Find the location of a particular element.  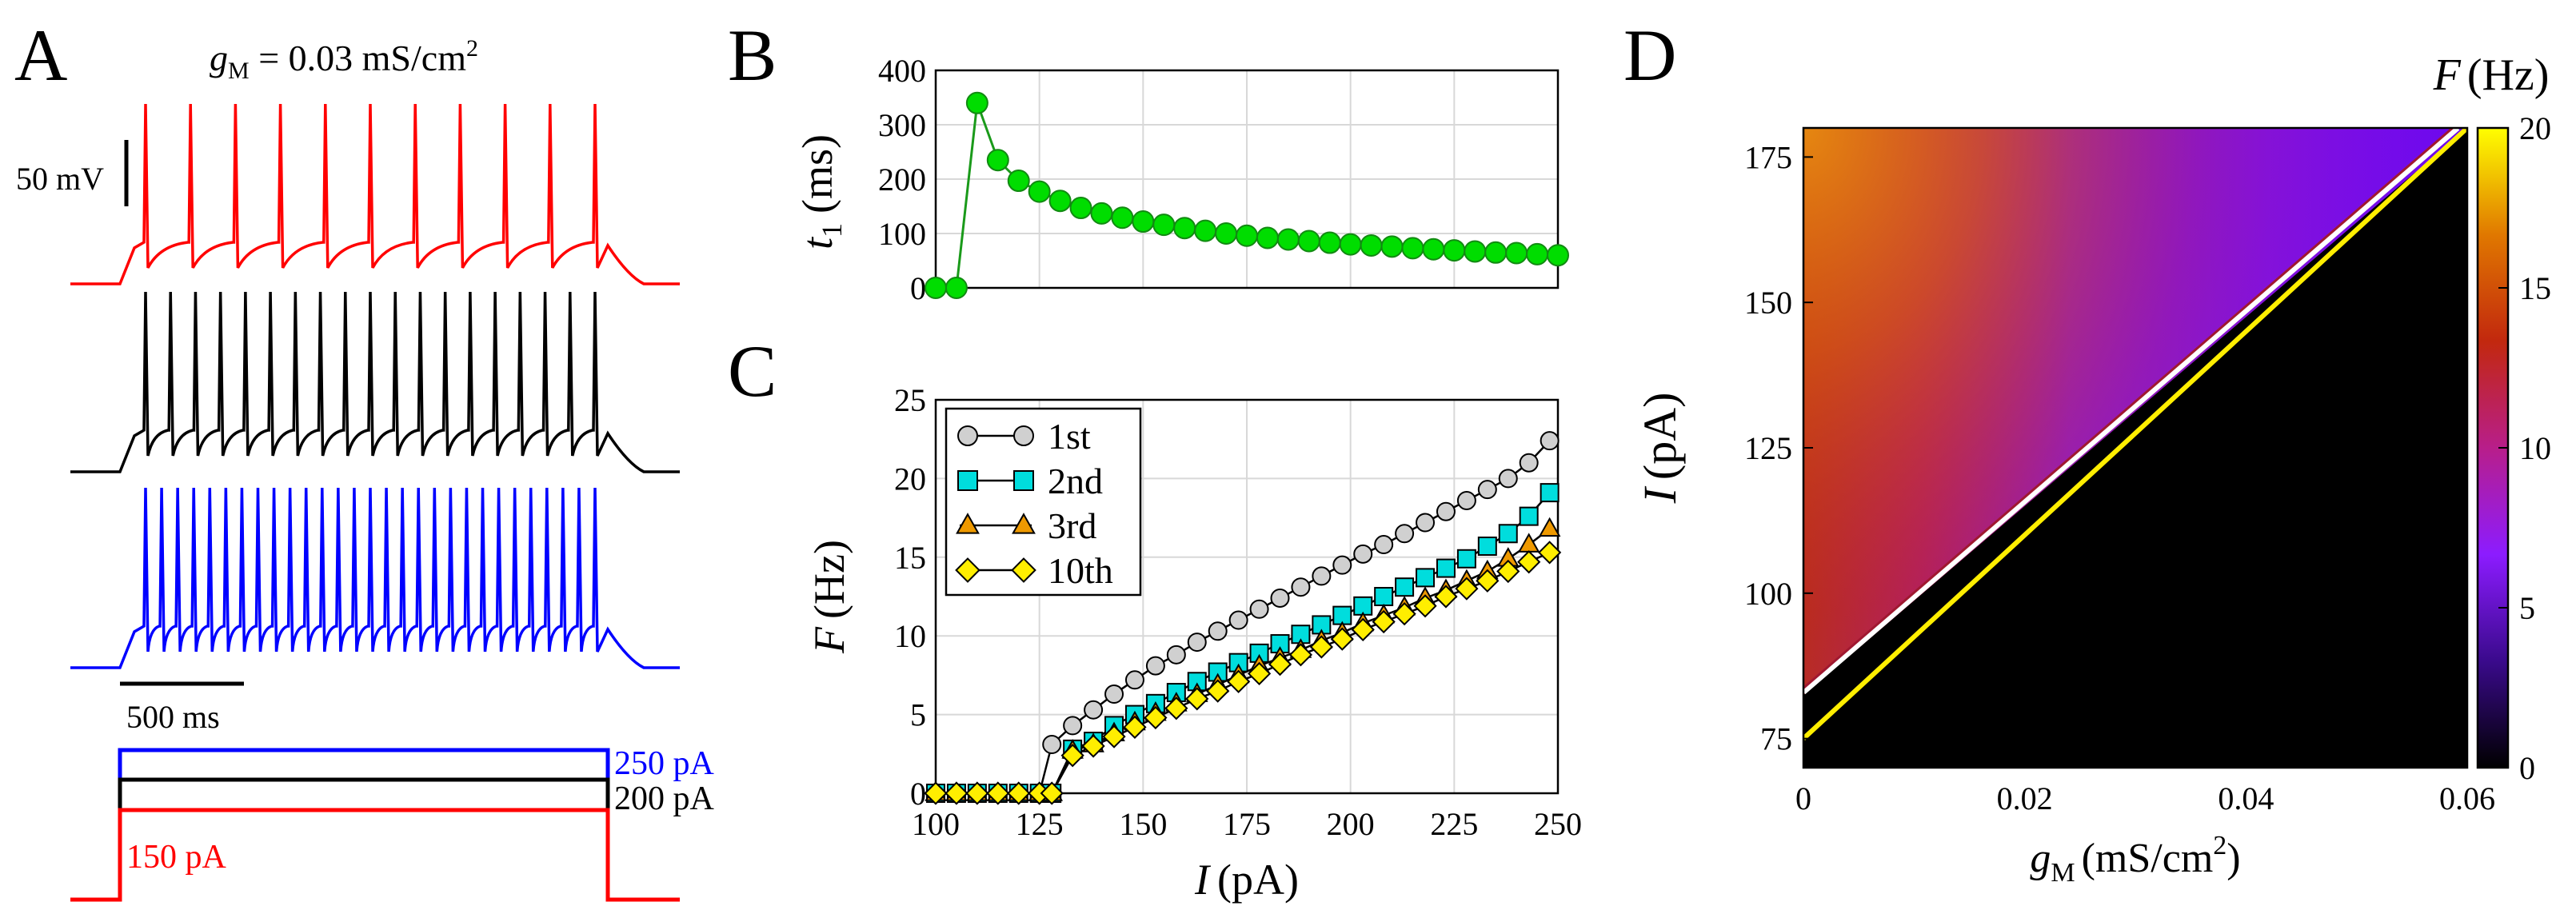

y-tick-label: 0 is located at coordinates (918, 794).